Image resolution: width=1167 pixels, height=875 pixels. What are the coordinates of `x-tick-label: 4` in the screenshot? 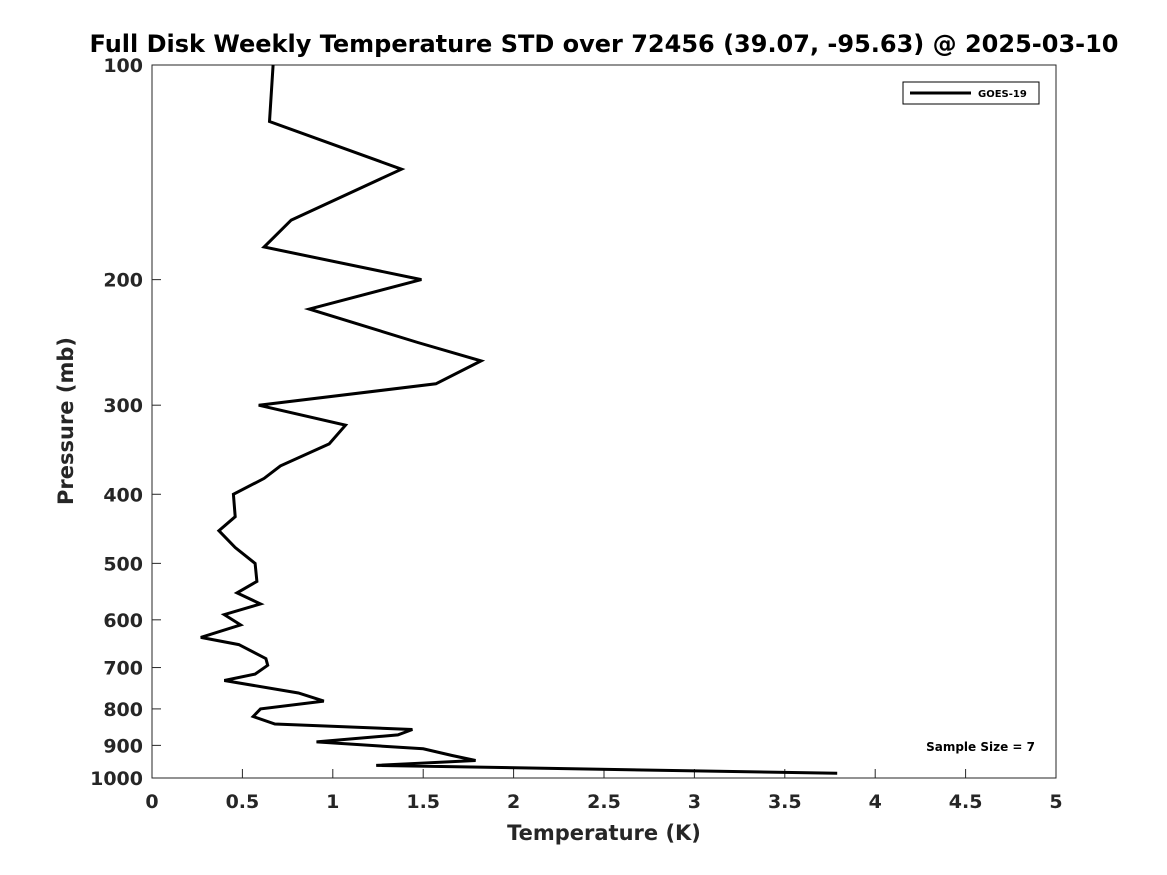 It's located at (875, 802).